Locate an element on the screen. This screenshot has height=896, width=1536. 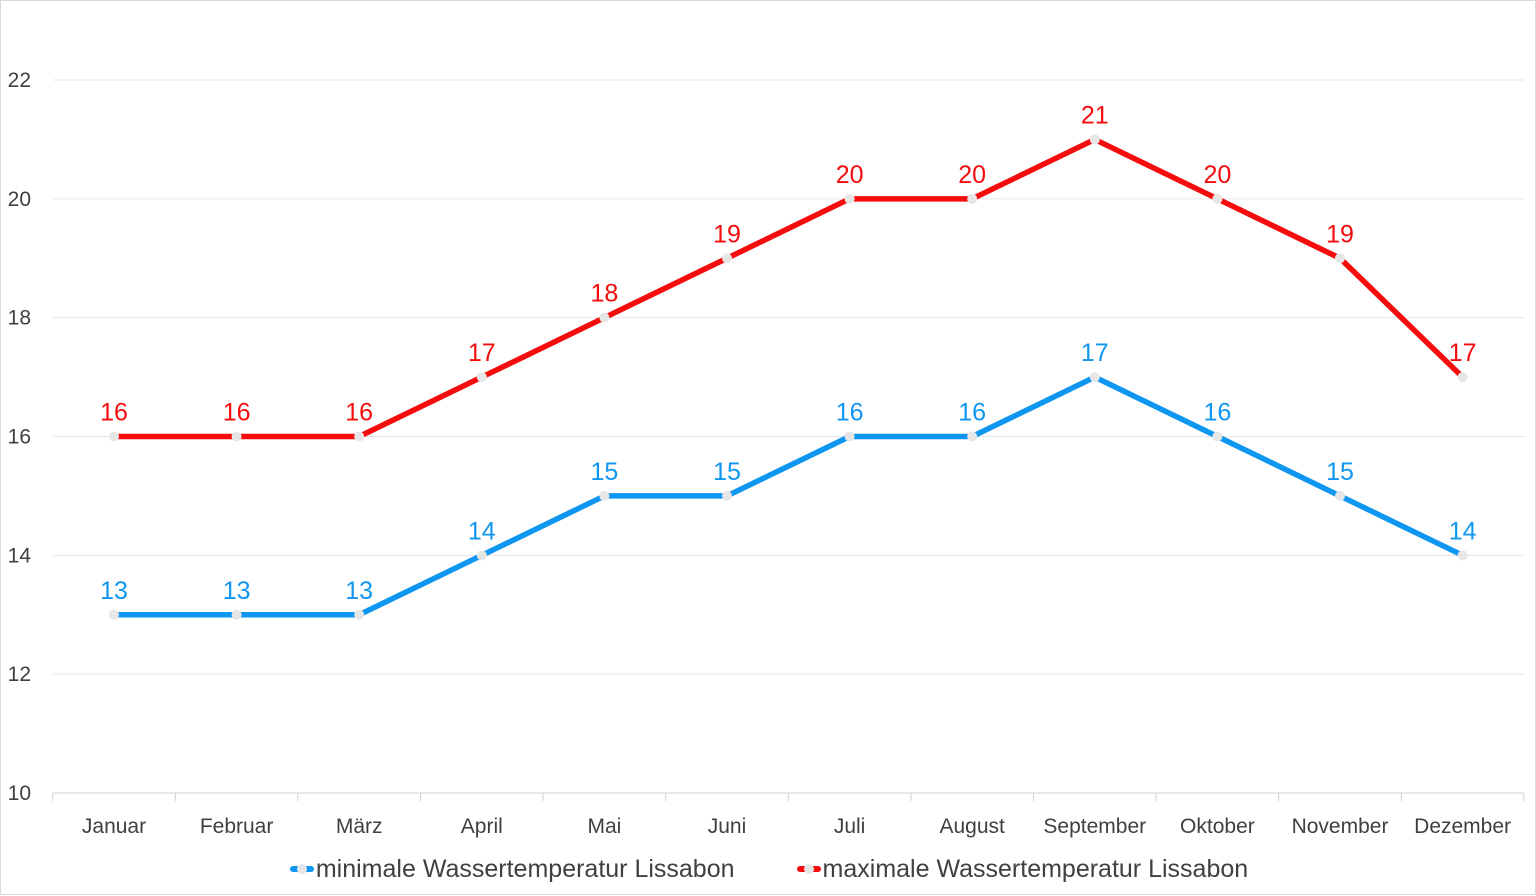
y-tick-label: 20 is located at coordinates (19, 199).